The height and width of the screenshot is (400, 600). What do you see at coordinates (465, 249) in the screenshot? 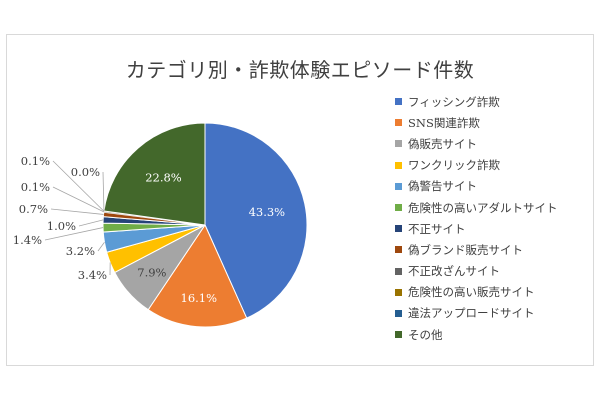
I see `legend-label: 偽ブランド販売サイト` at bounding box center [465, 249].